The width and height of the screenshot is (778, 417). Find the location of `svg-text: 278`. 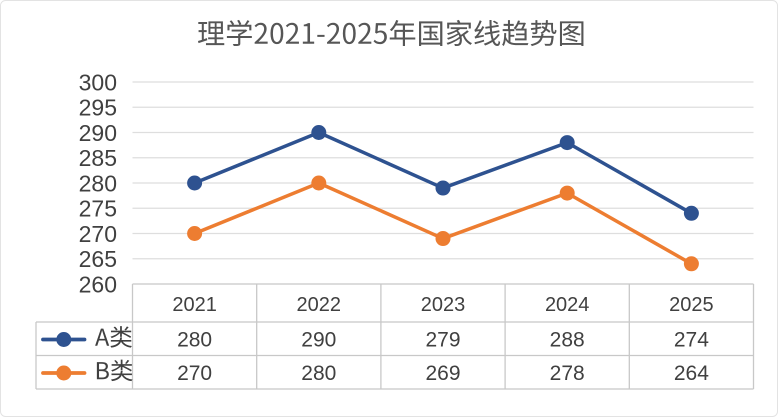

svg-text: 278 is located at coordinates (567, 373).